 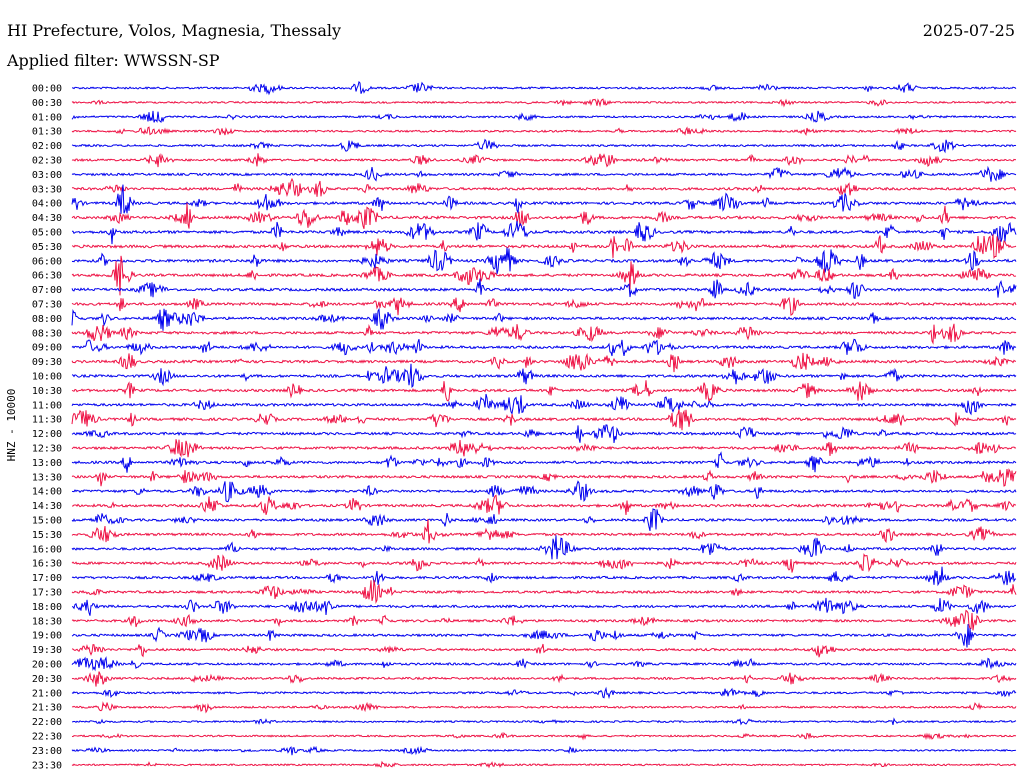 What do you see at coordinates (47, 751) in the screenshot?
I see `row-time-label: 23:00` at bounding box center [47, 751].